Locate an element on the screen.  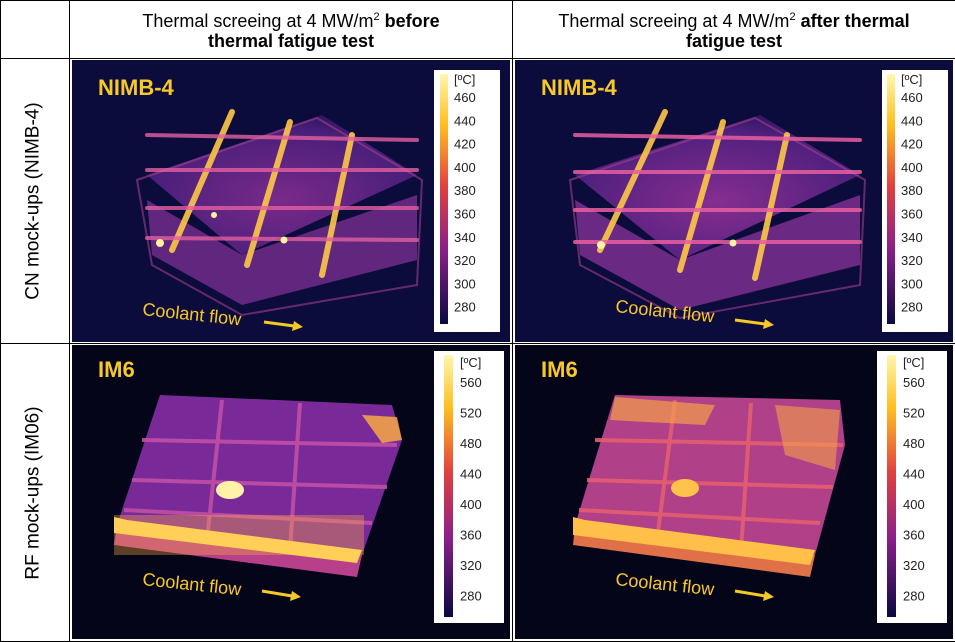
header-after-text: Thermal screeing at 4 MW/m is located at coordinates (674, 21).